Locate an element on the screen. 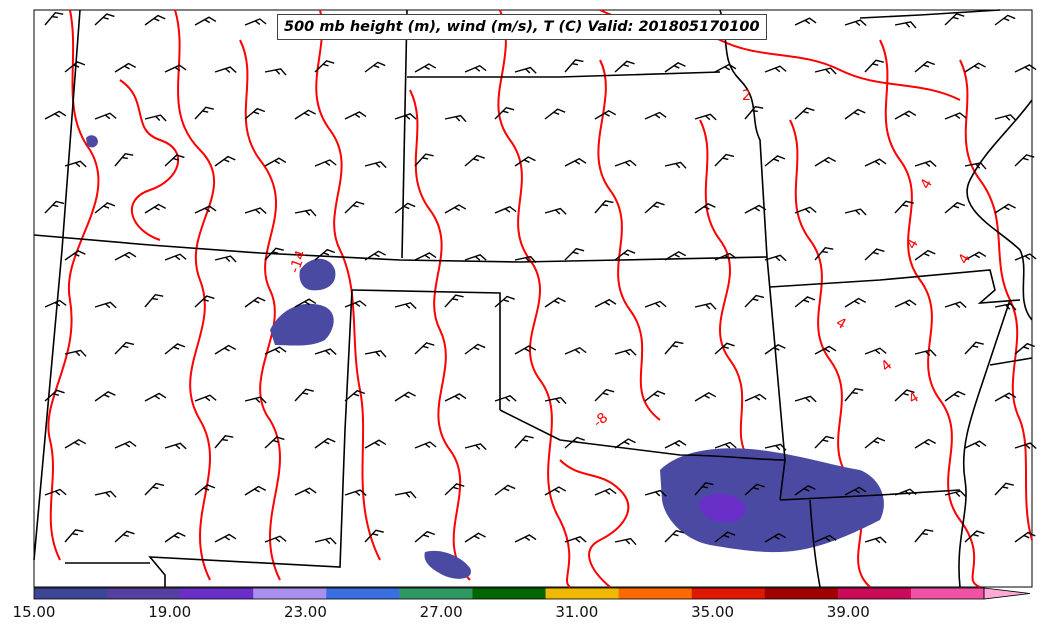  colorbar-tick-label: 19.00 is located at coordinates (170, 612).